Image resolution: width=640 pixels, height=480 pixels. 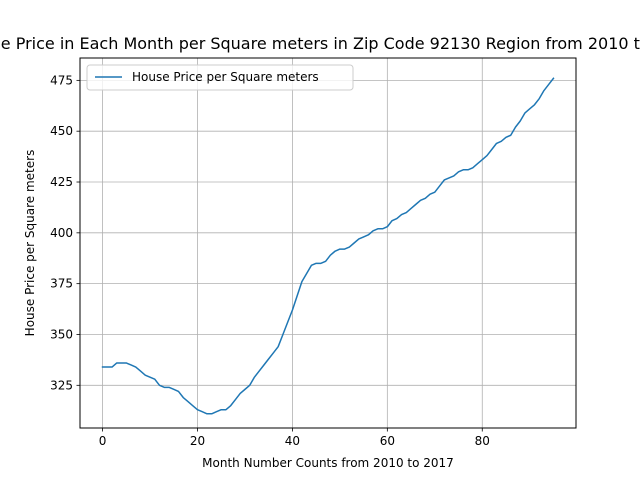 What do you see at coordinates (61, 284) in the screenshot?
I see `y-tick-label: 375` at bounding box center [61, 284].